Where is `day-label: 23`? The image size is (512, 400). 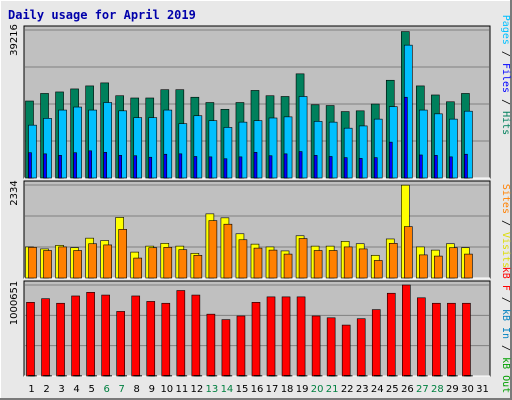
day-label: 23 is located at coordinates (362, 389).